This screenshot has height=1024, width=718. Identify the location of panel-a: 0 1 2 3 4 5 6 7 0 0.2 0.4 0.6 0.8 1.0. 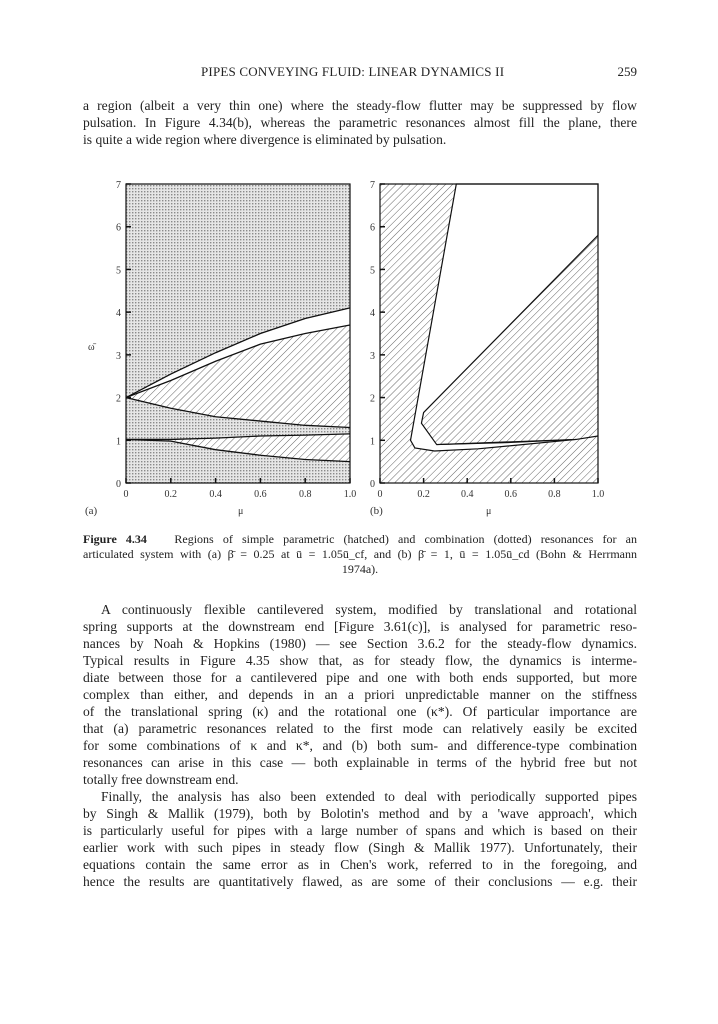
(236, 340).